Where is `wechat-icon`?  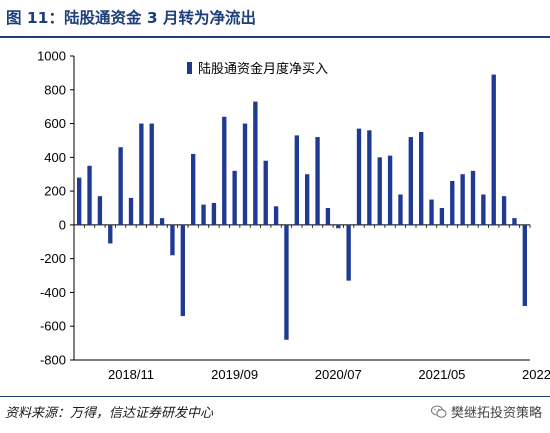
wechat-icon is located at coordinates (438, 411).